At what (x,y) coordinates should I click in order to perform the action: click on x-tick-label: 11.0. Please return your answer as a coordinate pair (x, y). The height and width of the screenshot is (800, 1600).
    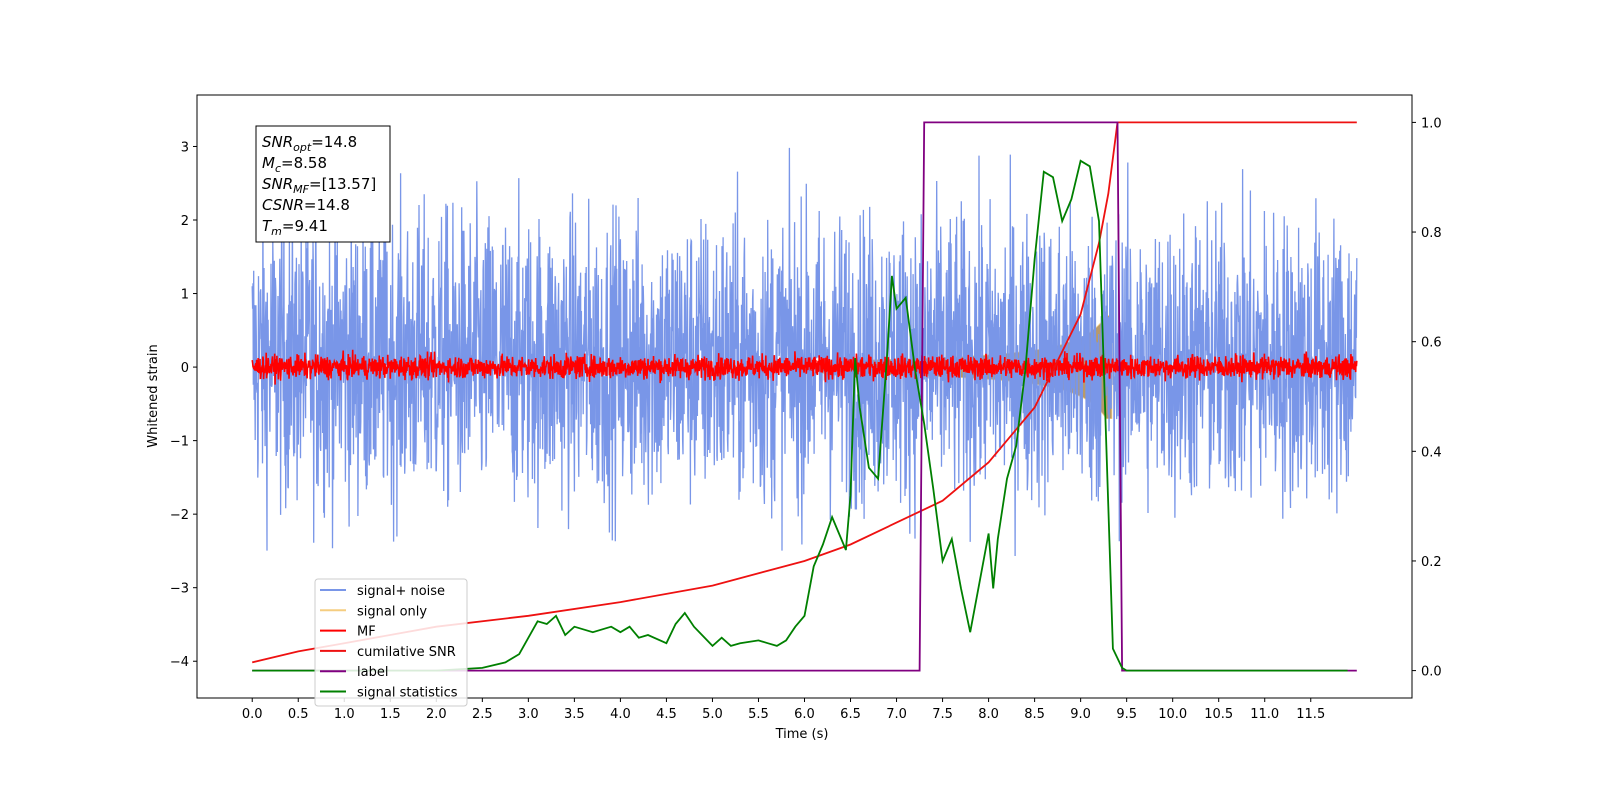
    Looking at the image, I should click on (1264, 714).